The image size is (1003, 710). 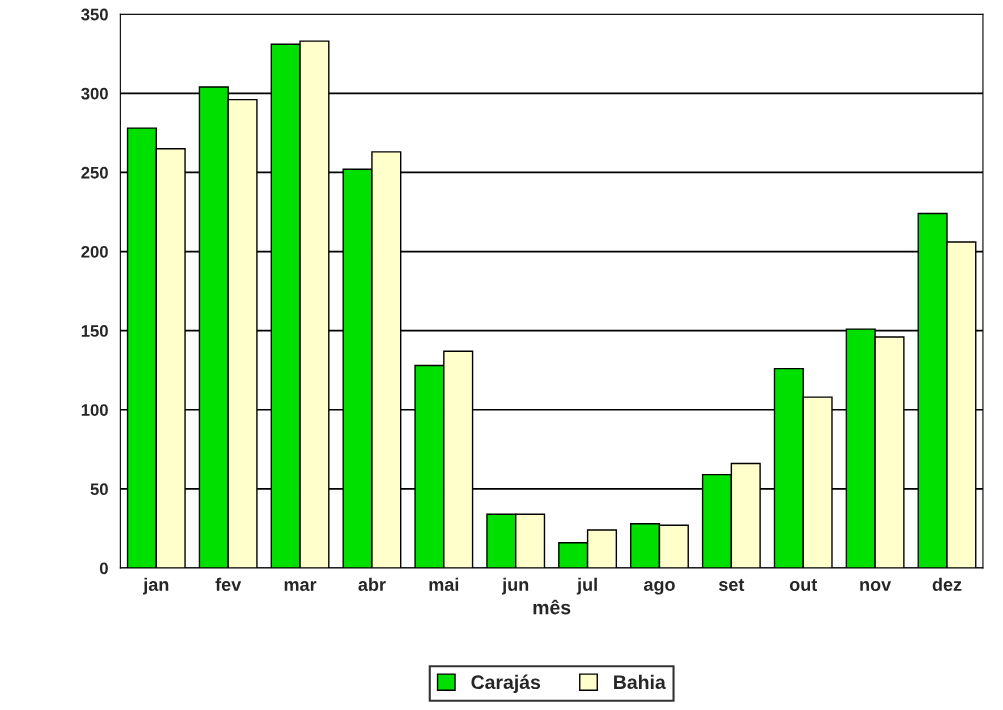 I want to click on x-tick-label: abr, so click(x=372, y=584).